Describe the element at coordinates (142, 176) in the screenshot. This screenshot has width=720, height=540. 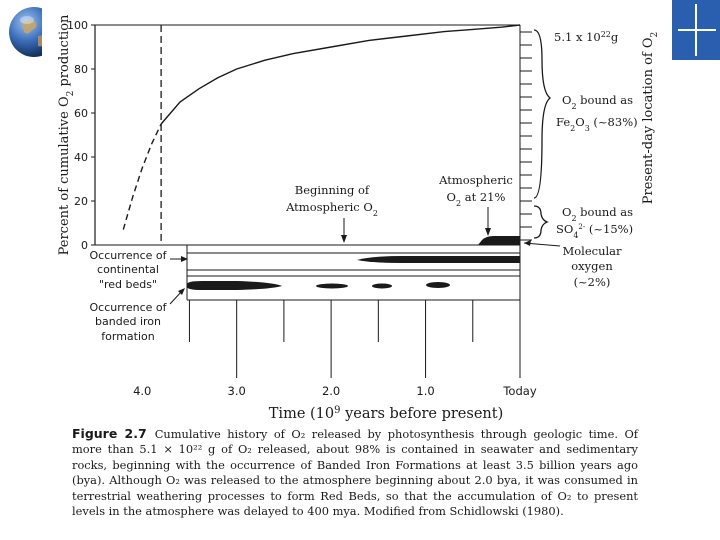
I see `o2-curve-dashed` at that location.